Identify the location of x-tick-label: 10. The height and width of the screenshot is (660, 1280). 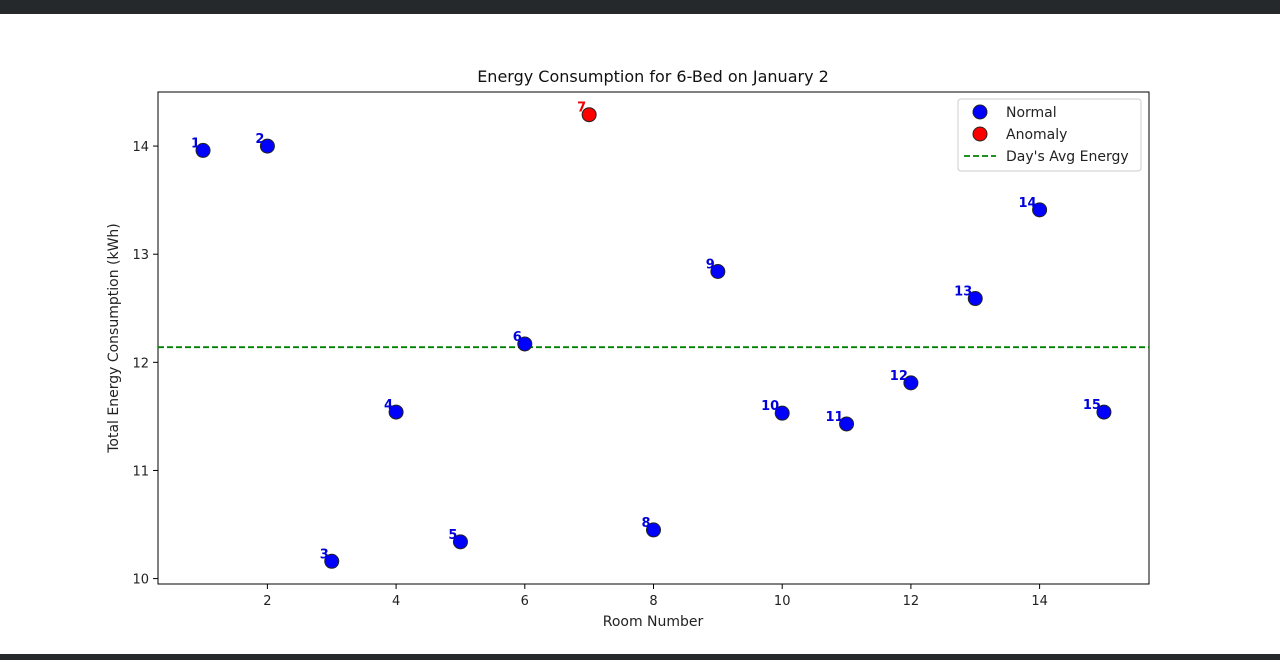
(782, 601).